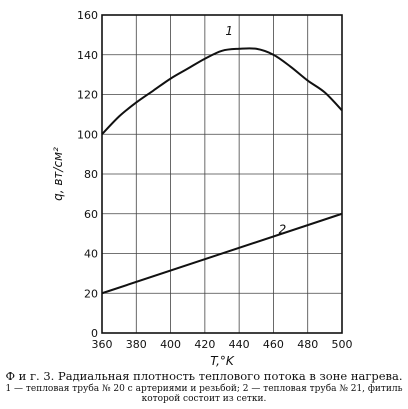 Image resolution: width=408 pixels, height=409 pixels. What do you see at coordinates (58, 174) in the screenshot?
I see `y-axis-label: q, вт/см²` at bounding box center [58, 174].